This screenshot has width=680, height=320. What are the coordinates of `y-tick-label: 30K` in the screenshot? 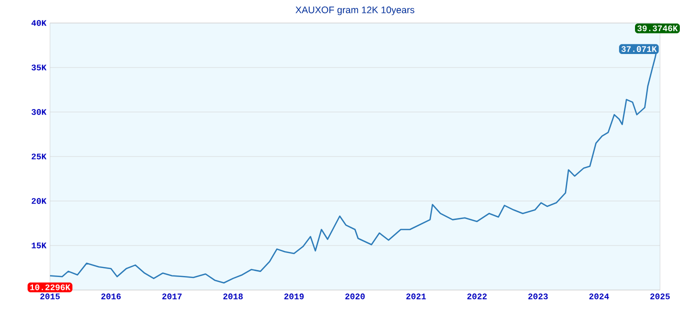 It's located at (39, 112).